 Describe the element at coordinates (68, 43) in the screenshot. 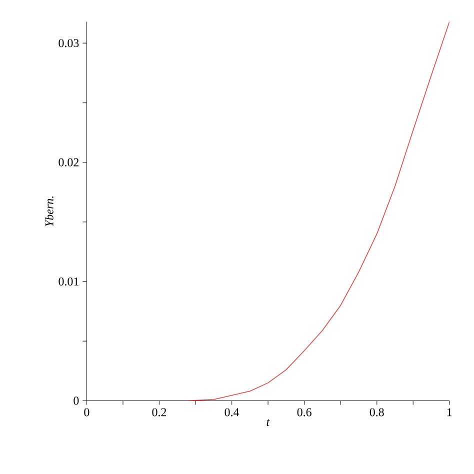

I see `y-tick-label: 0.03` at that location.